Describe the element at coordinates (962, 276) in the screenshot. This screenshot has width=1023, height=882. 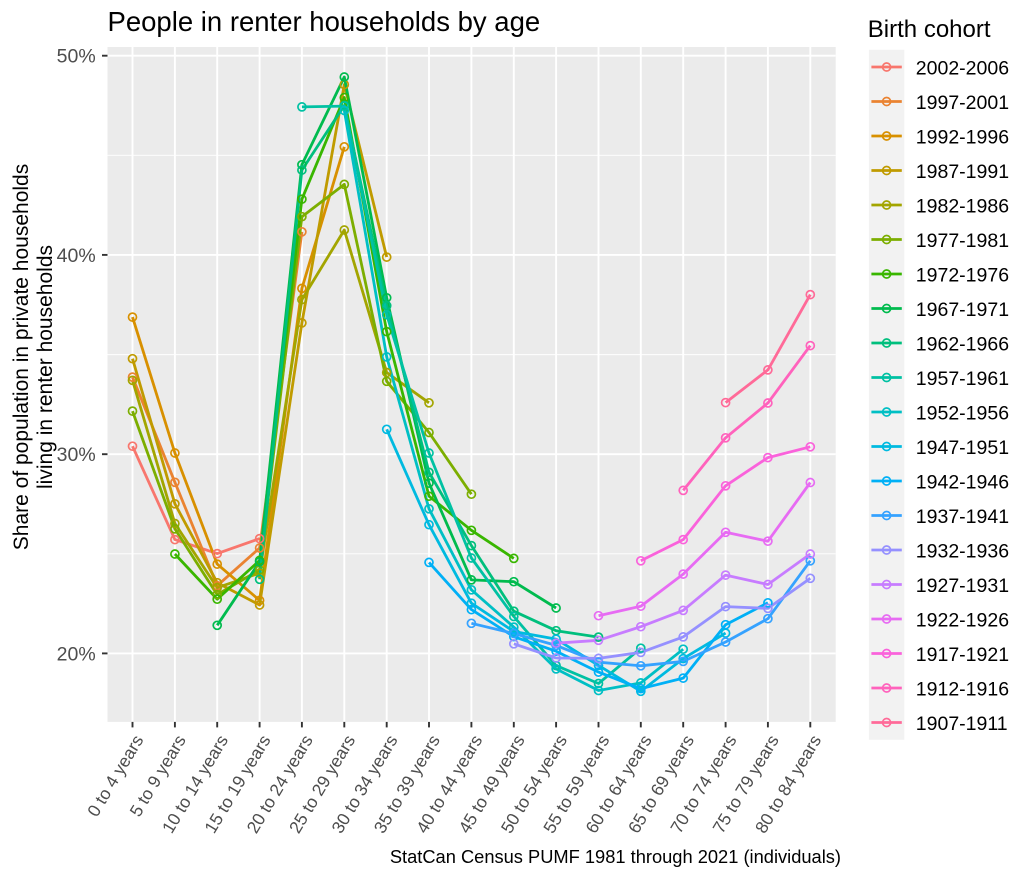
I see `svg-text: 1972-1976` at that location.